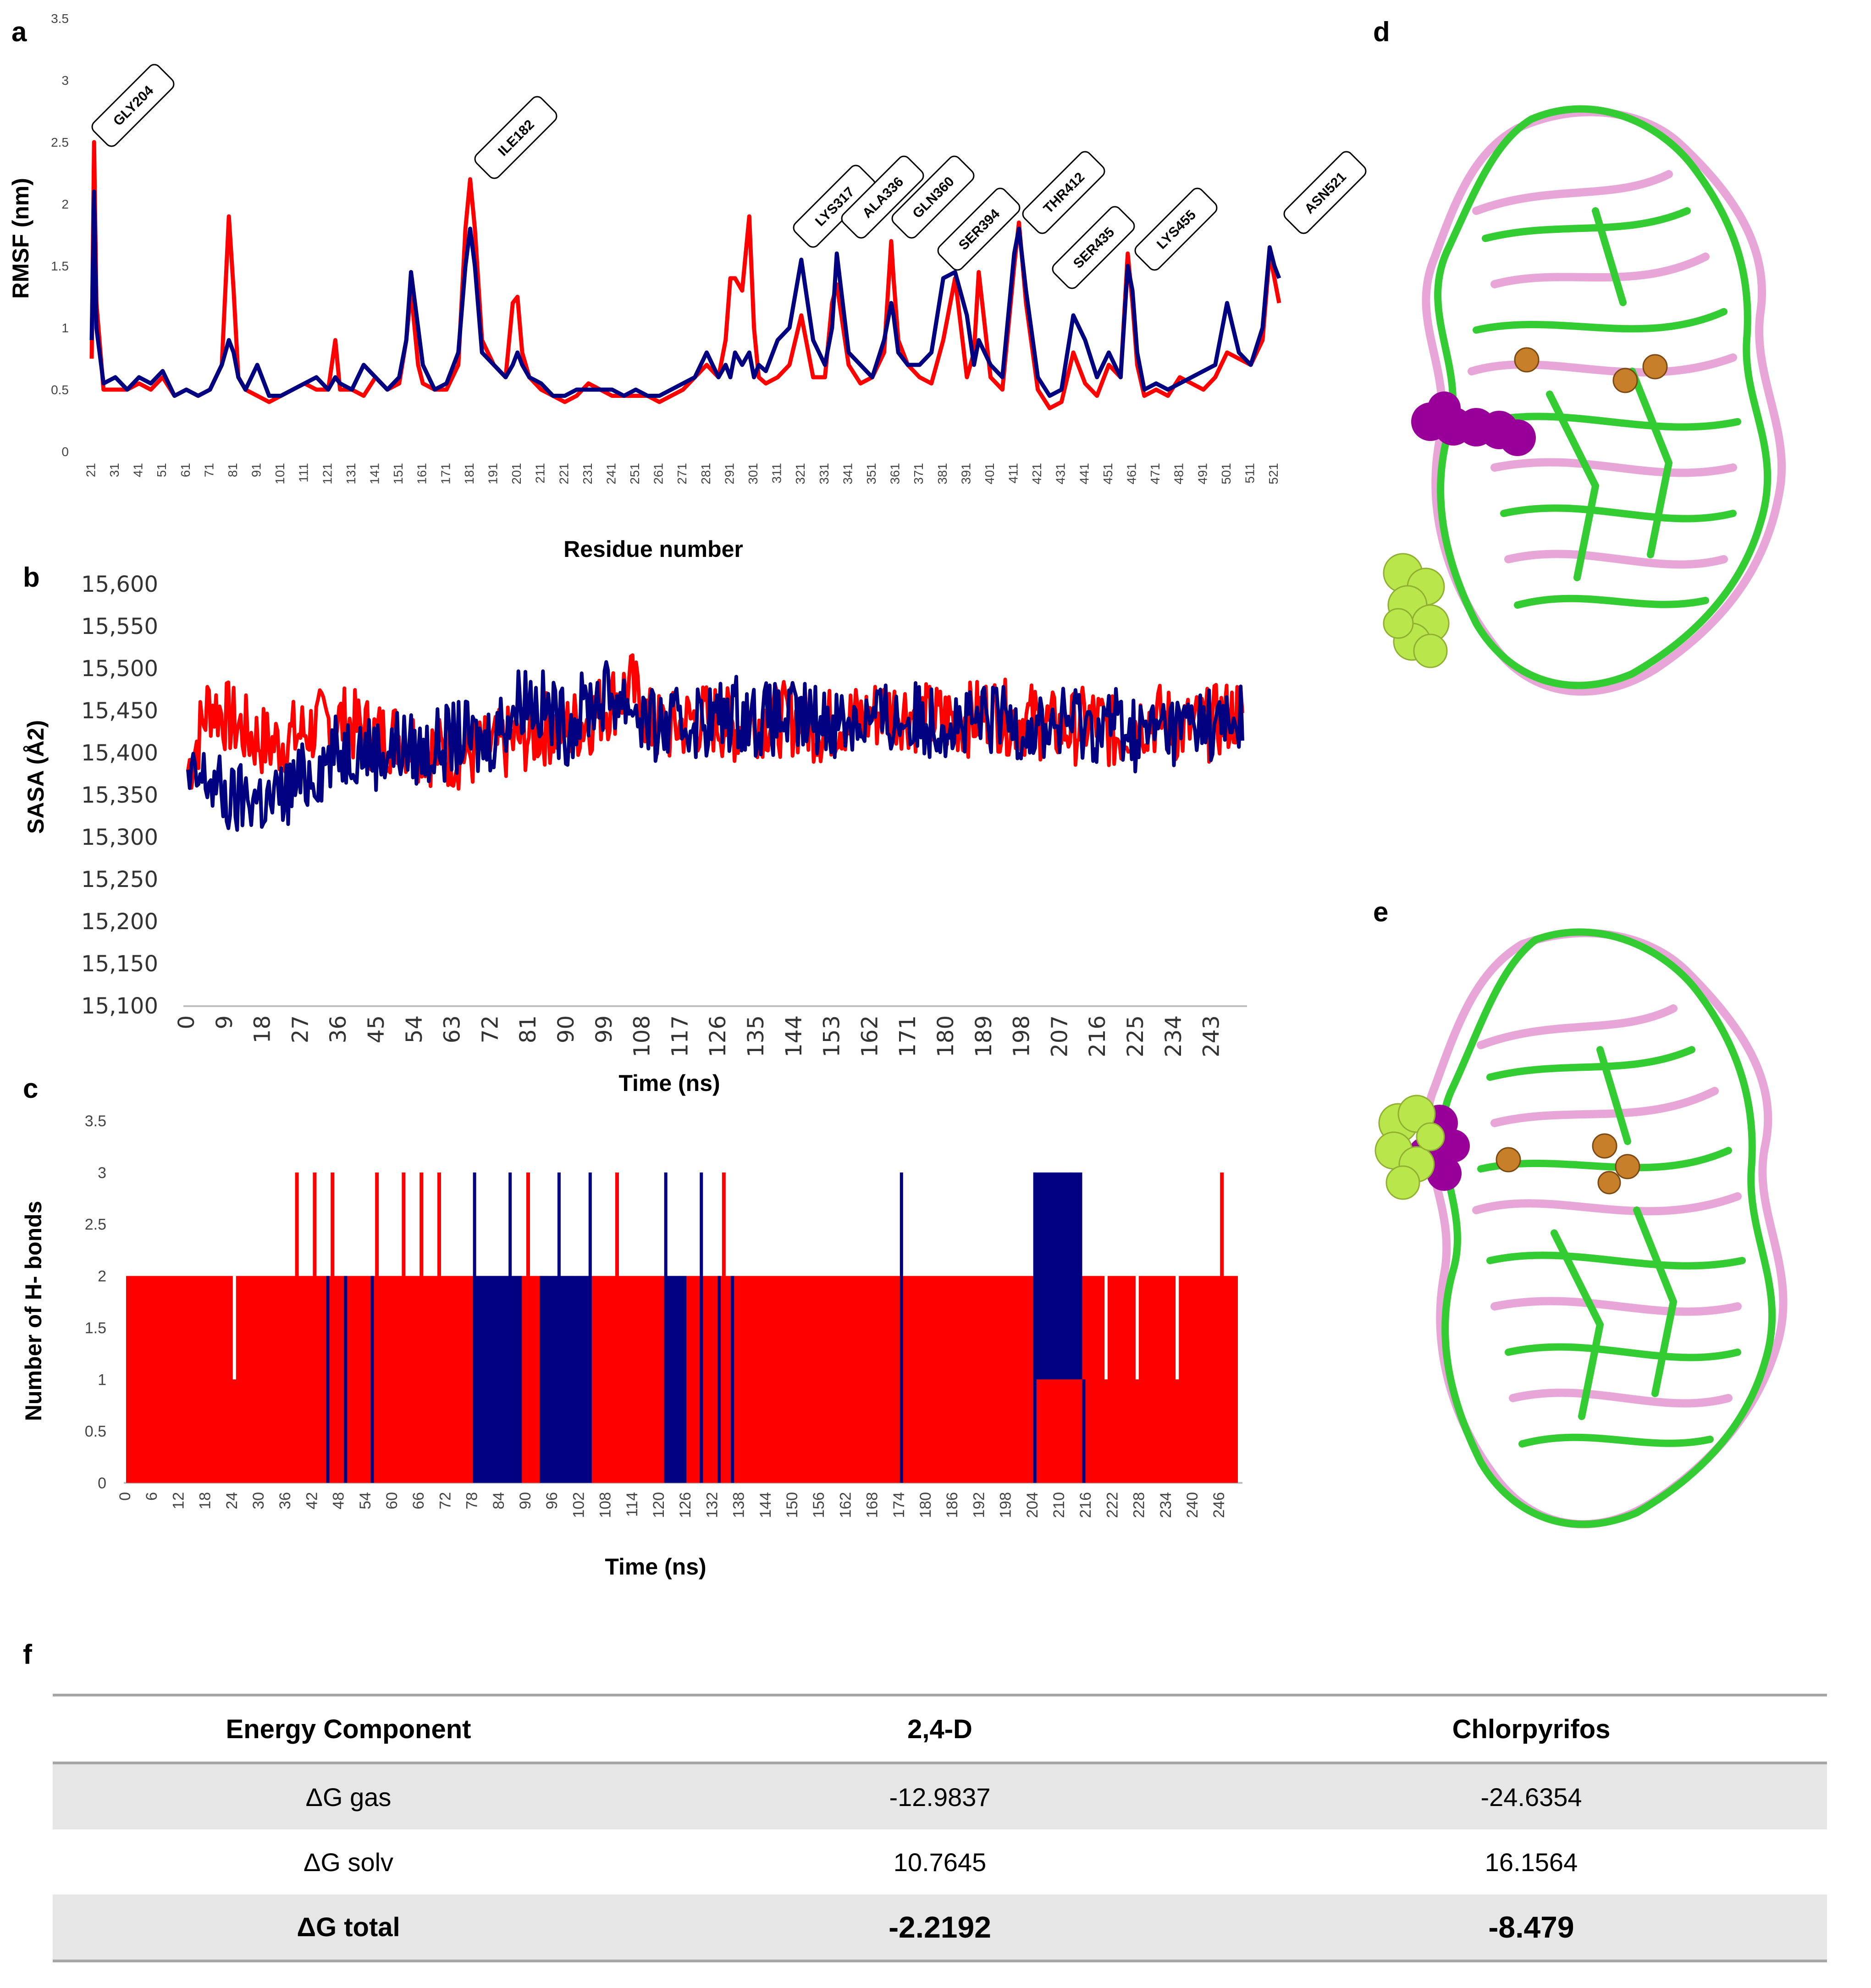 This screenshot has height=1988, width=1871. Describe the element at coordinates (659, 474) in the screenshot. I see `x-tick-label: 261` at that location.